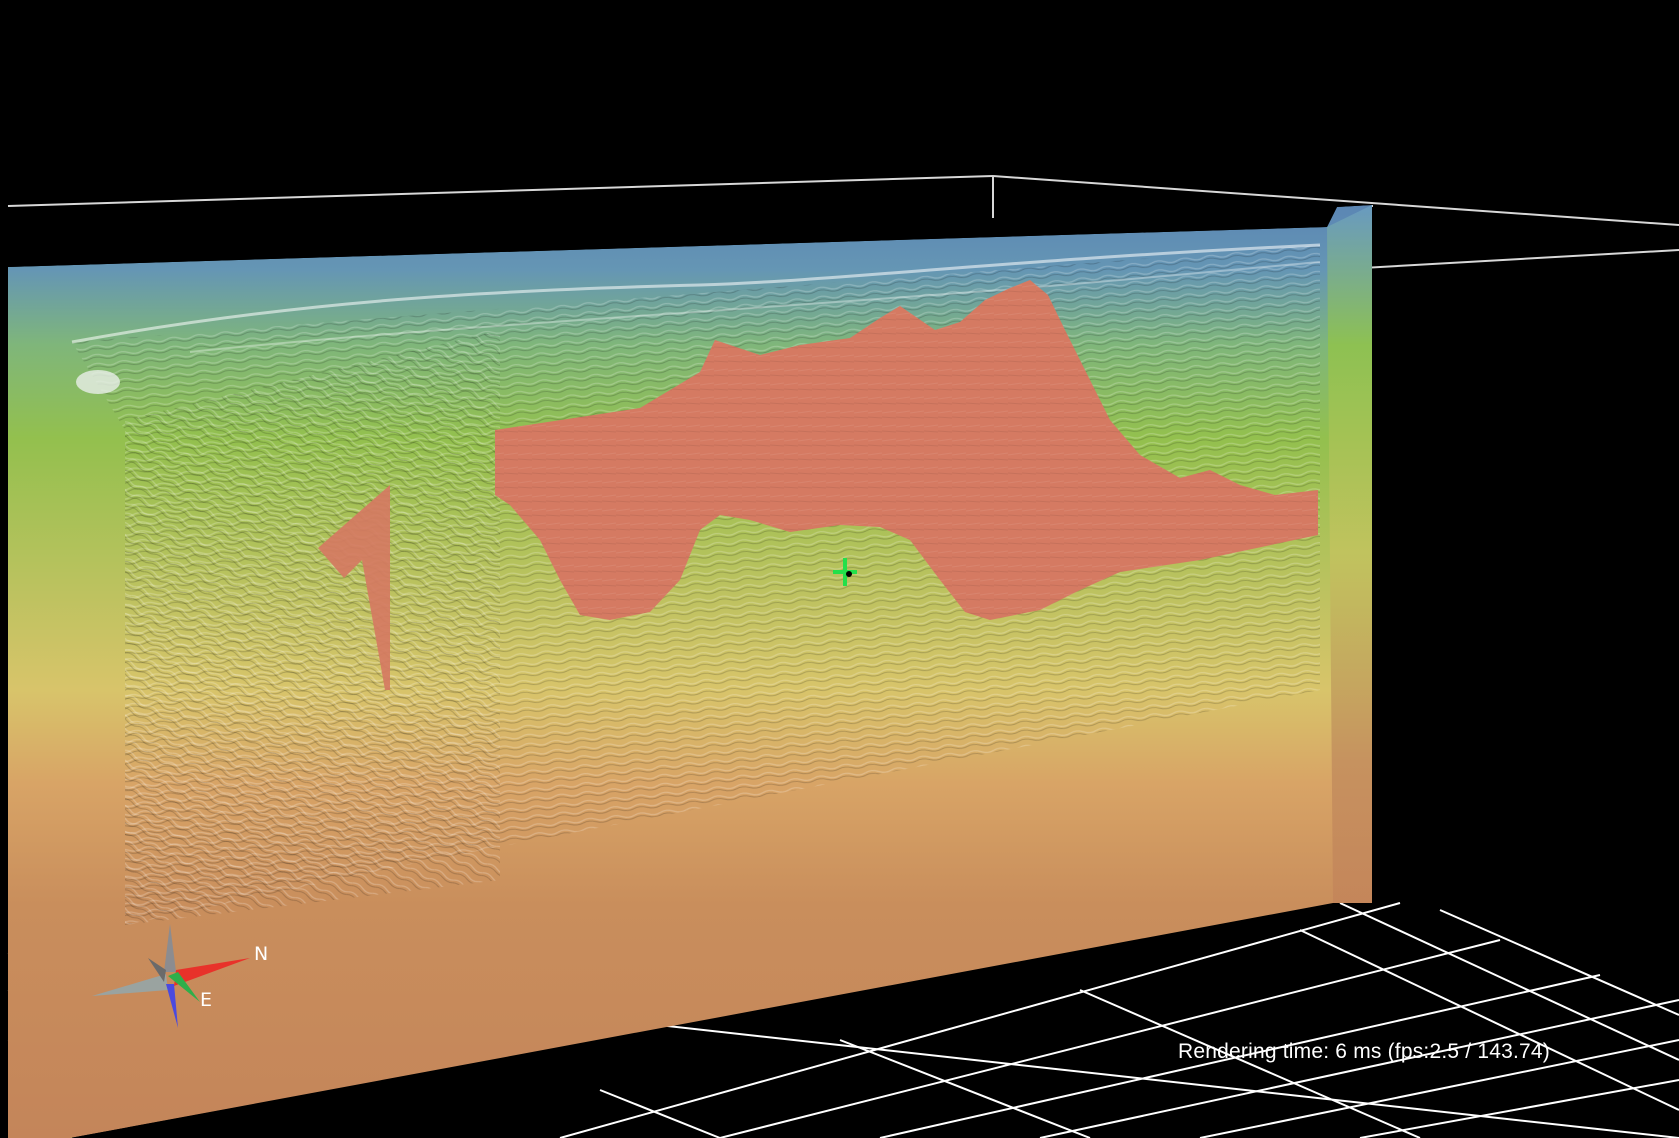 The image size is (1679, 1138). Describe the element at coordinates (261, 954) in the screenshot. I see `compass-north-label: N` at that location.